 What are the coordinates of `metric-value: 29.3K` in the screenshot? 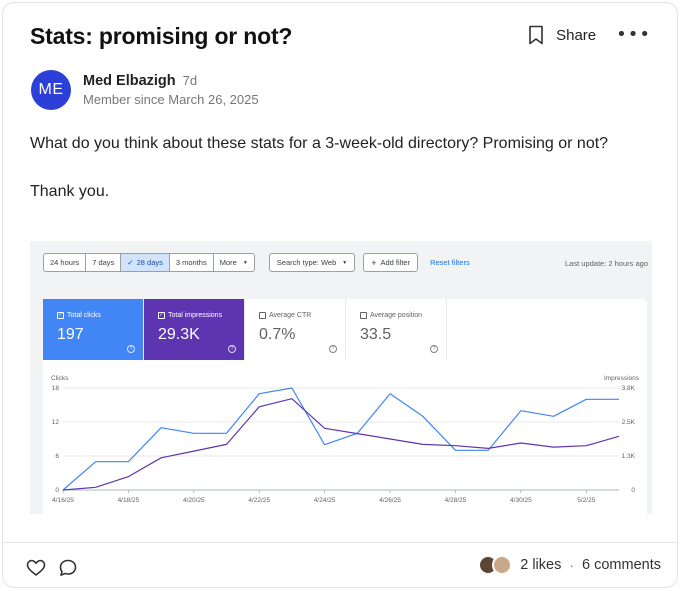 It's located at (179, 334).